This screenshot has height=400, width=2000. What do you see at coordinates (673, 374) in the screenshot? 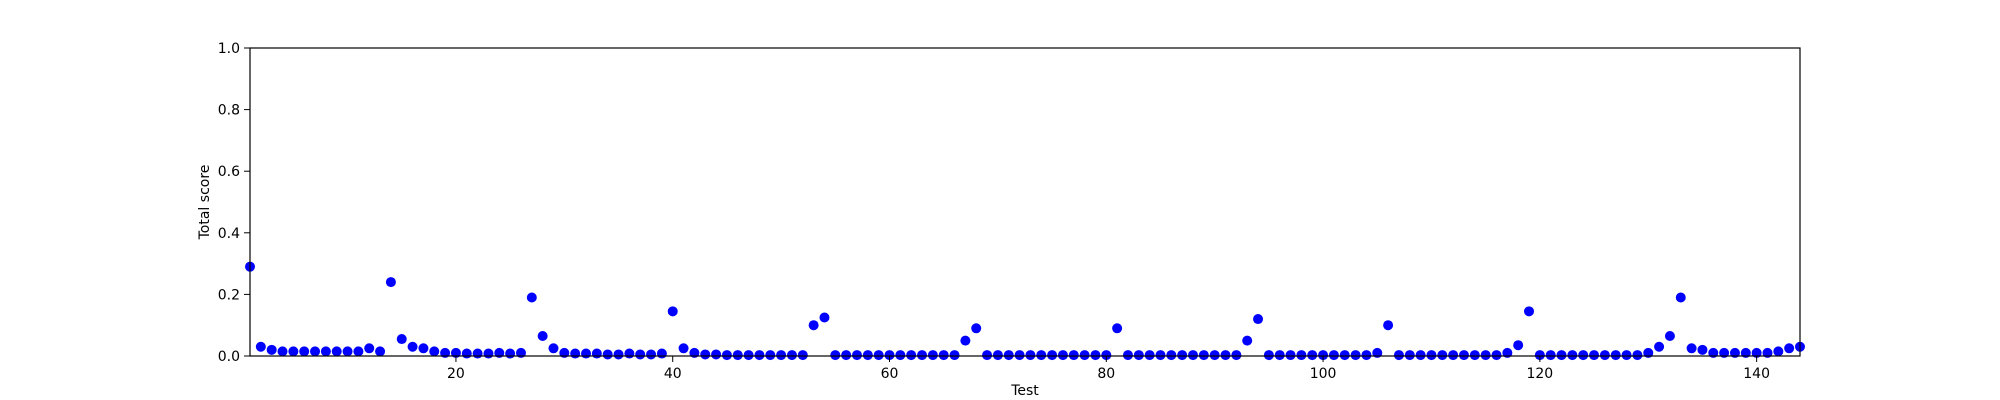
I see `x-tick-label: 40` at bounding box center [673, 374].